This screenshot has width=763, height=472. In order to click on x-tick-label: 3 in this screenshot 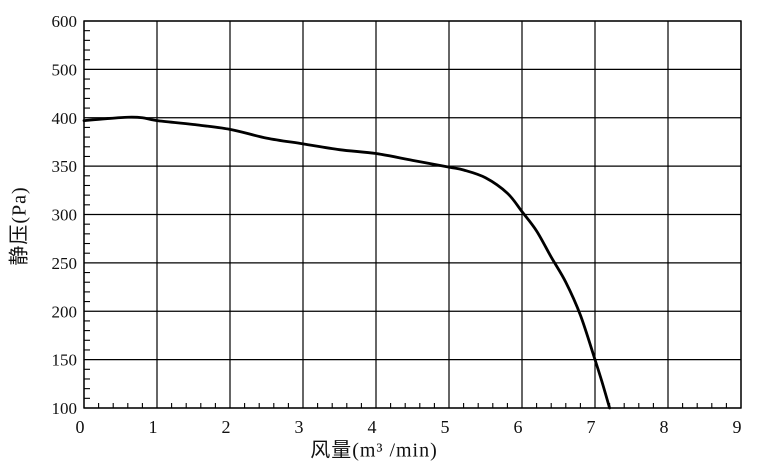, I will do `click(299, 427)`.